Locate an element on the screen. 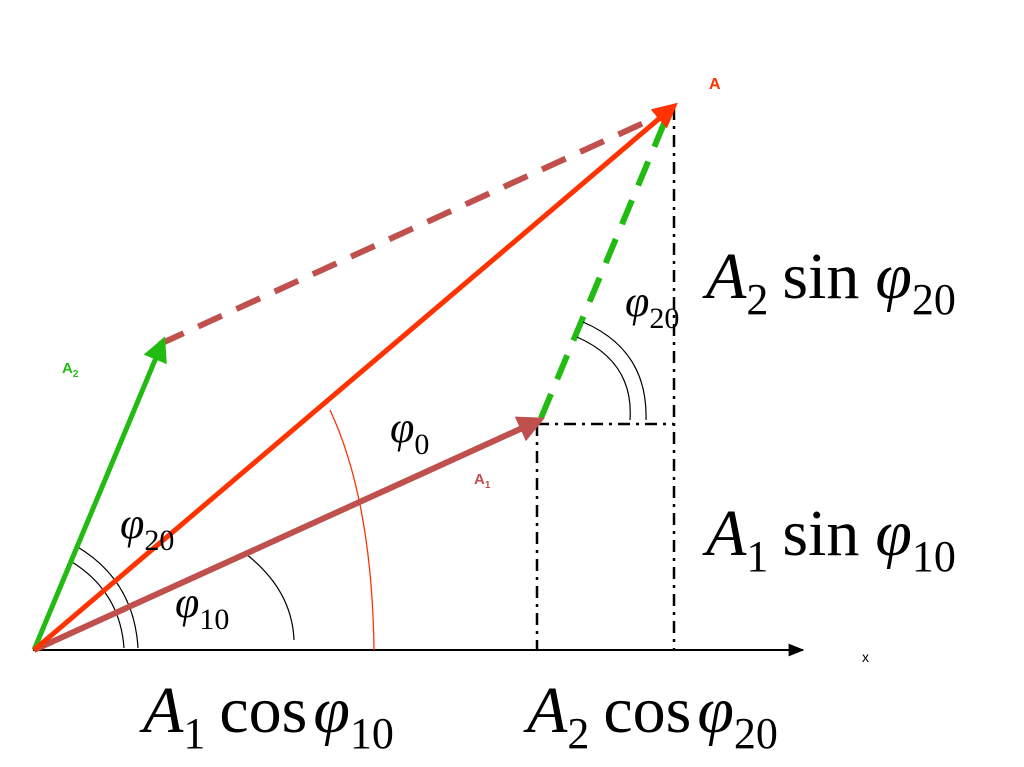 Image resolution: width=1024 pixels, height=767 pixels. arc-phi20-right-outer is located at coordinates (614, 371).